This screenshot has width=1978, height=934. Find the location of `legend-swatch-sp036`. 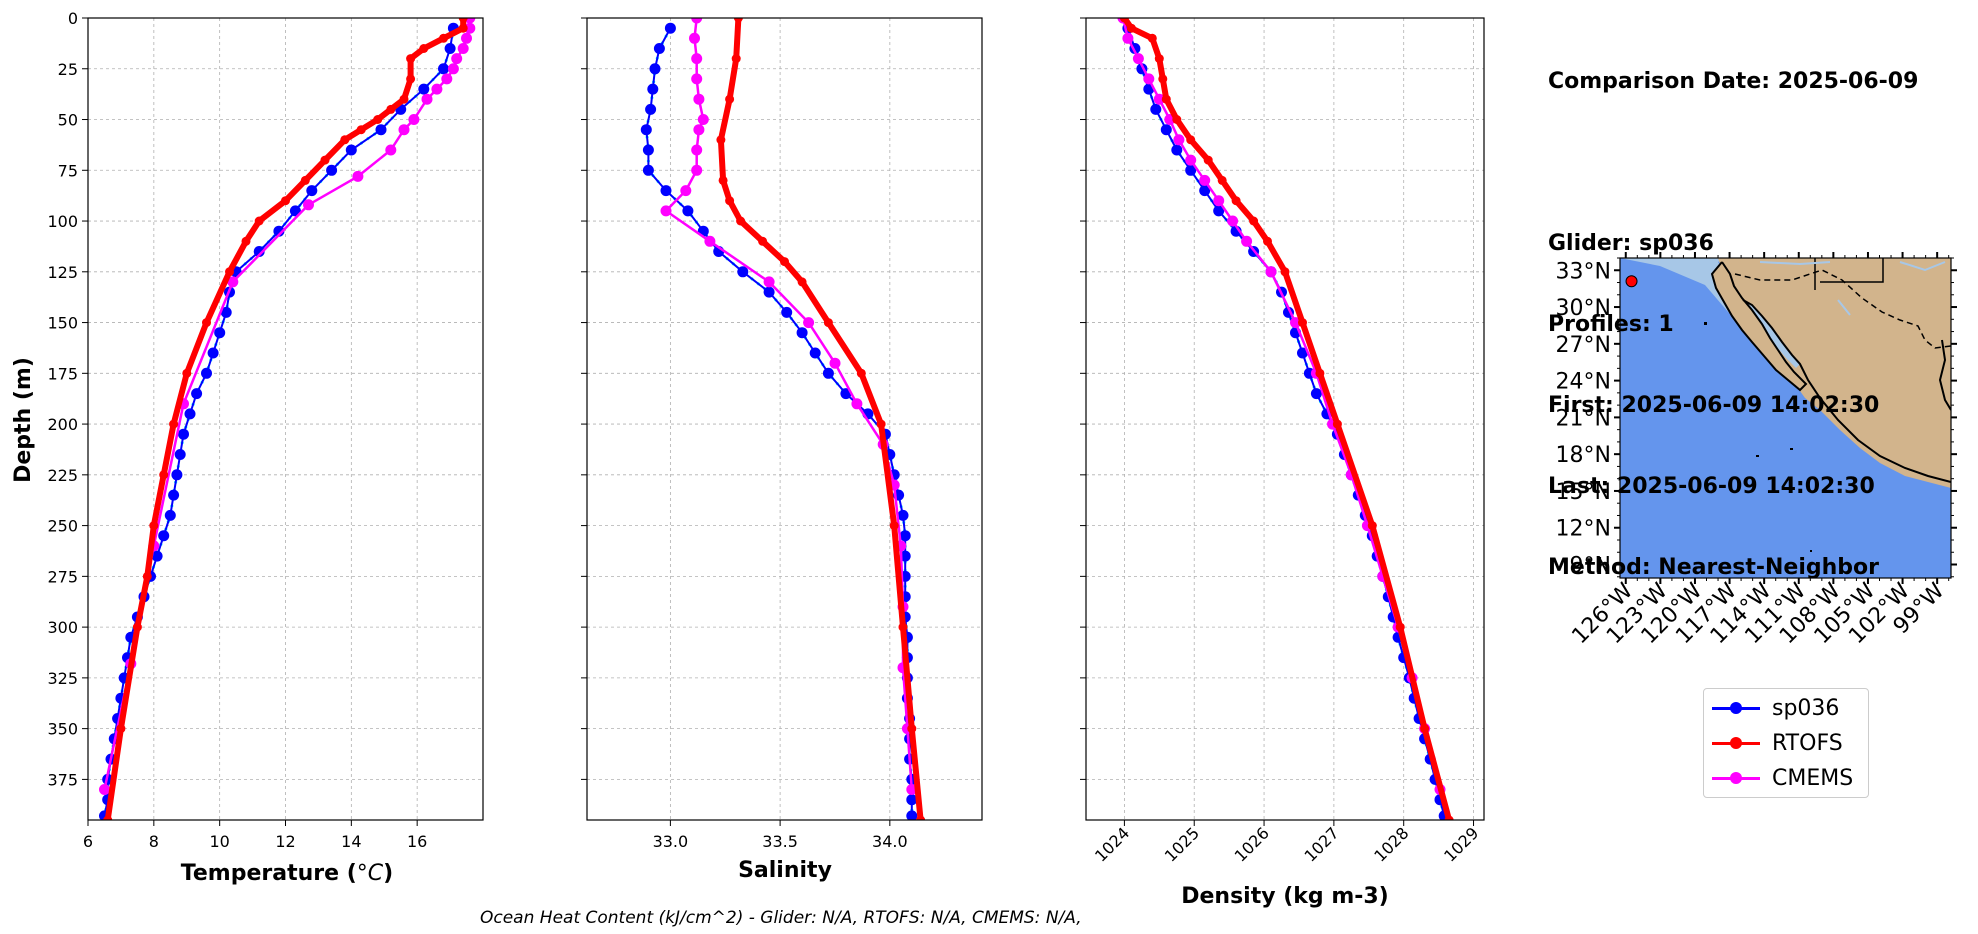

legend-swatch-sp036 is located at coordinates (1736, 707).